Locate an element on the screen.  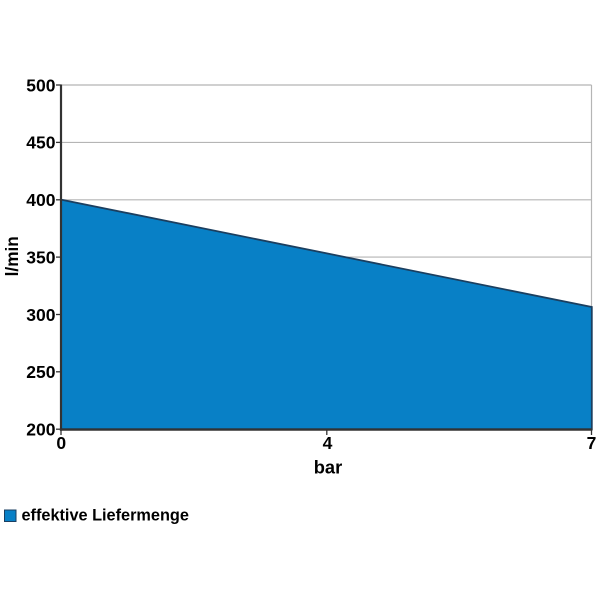
svg-text: effektive Liefermenge is located at coordinates (105, 516).